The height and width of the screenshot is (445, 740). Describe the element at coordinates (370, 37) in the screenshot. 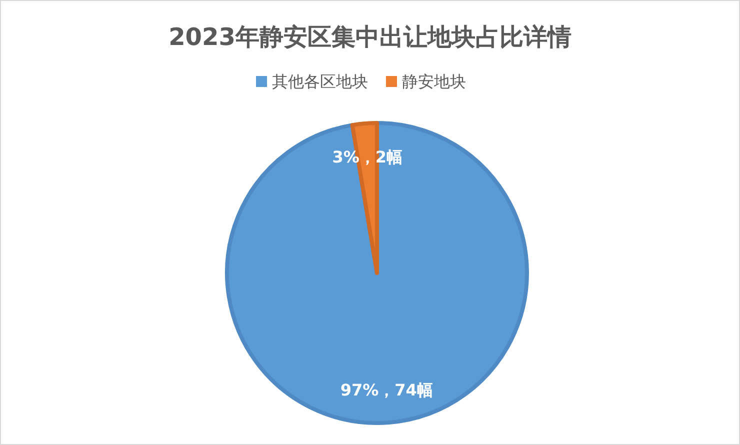

I see `title: 2023年静安区集中出让地块占比详情` at that location.